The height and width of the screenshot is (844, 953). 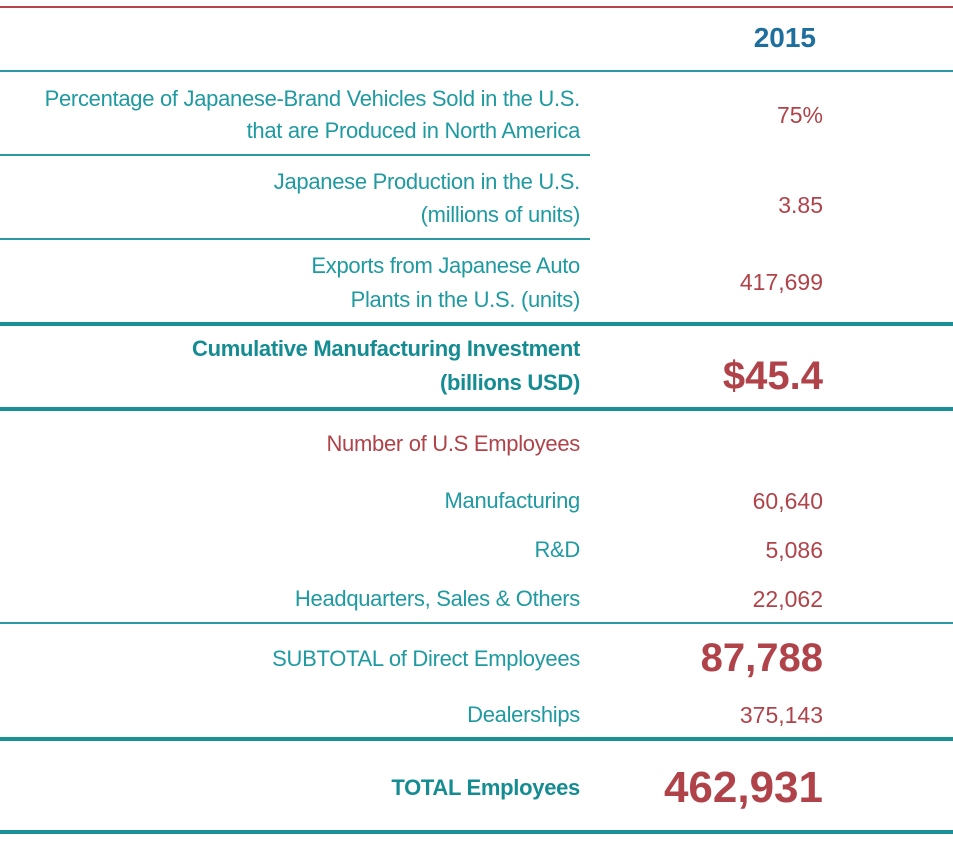 What do you see at coordinates (427, 181) in the screenshot?
I see `production-label-line1: Japanese Production in the U.S.` at bounding box center [427, 181].